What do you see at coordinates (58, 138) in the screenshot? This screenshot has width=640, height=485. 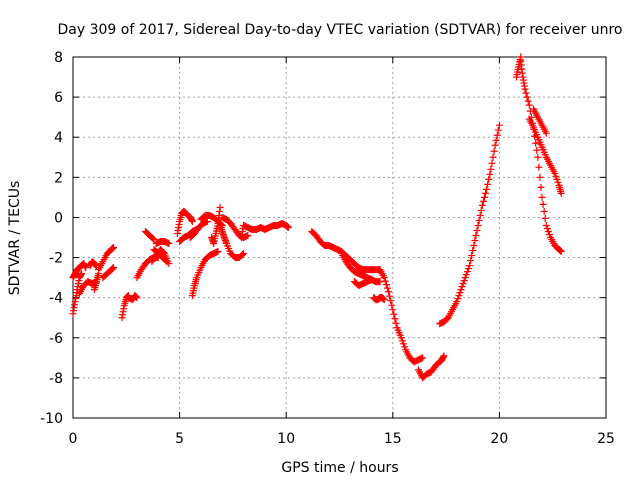 I see `y-tick-label: 4` at bounding box center [58, 138].